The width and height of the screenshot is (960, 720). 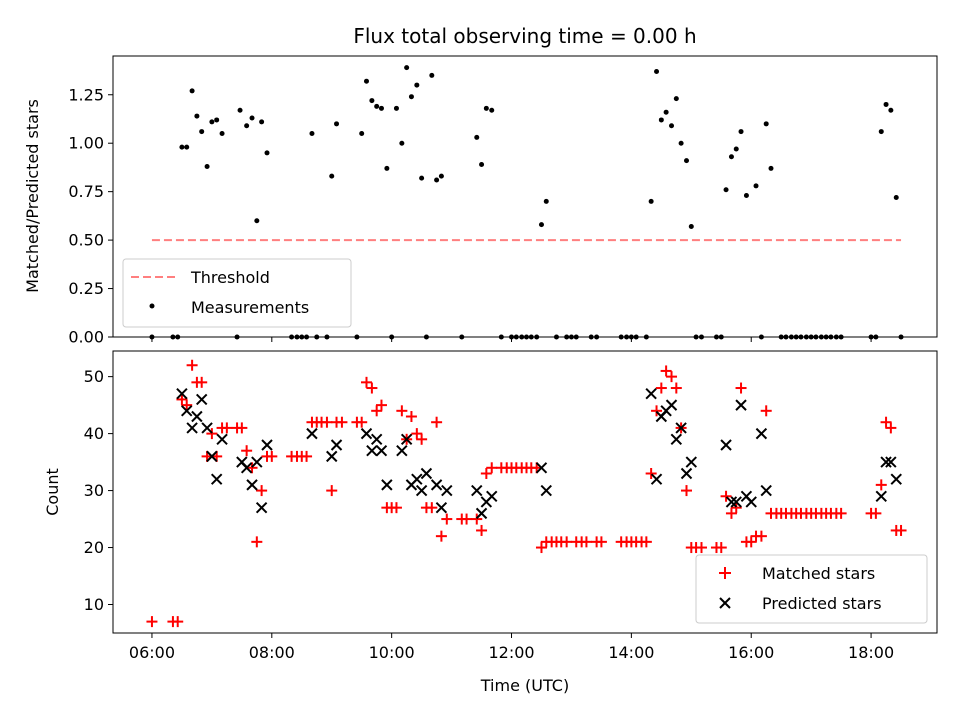 What do you see at coordinates (94, 490) in the screenshot?
I see `bottom-y-tick-label: 30` at bounding box center [94, 490].